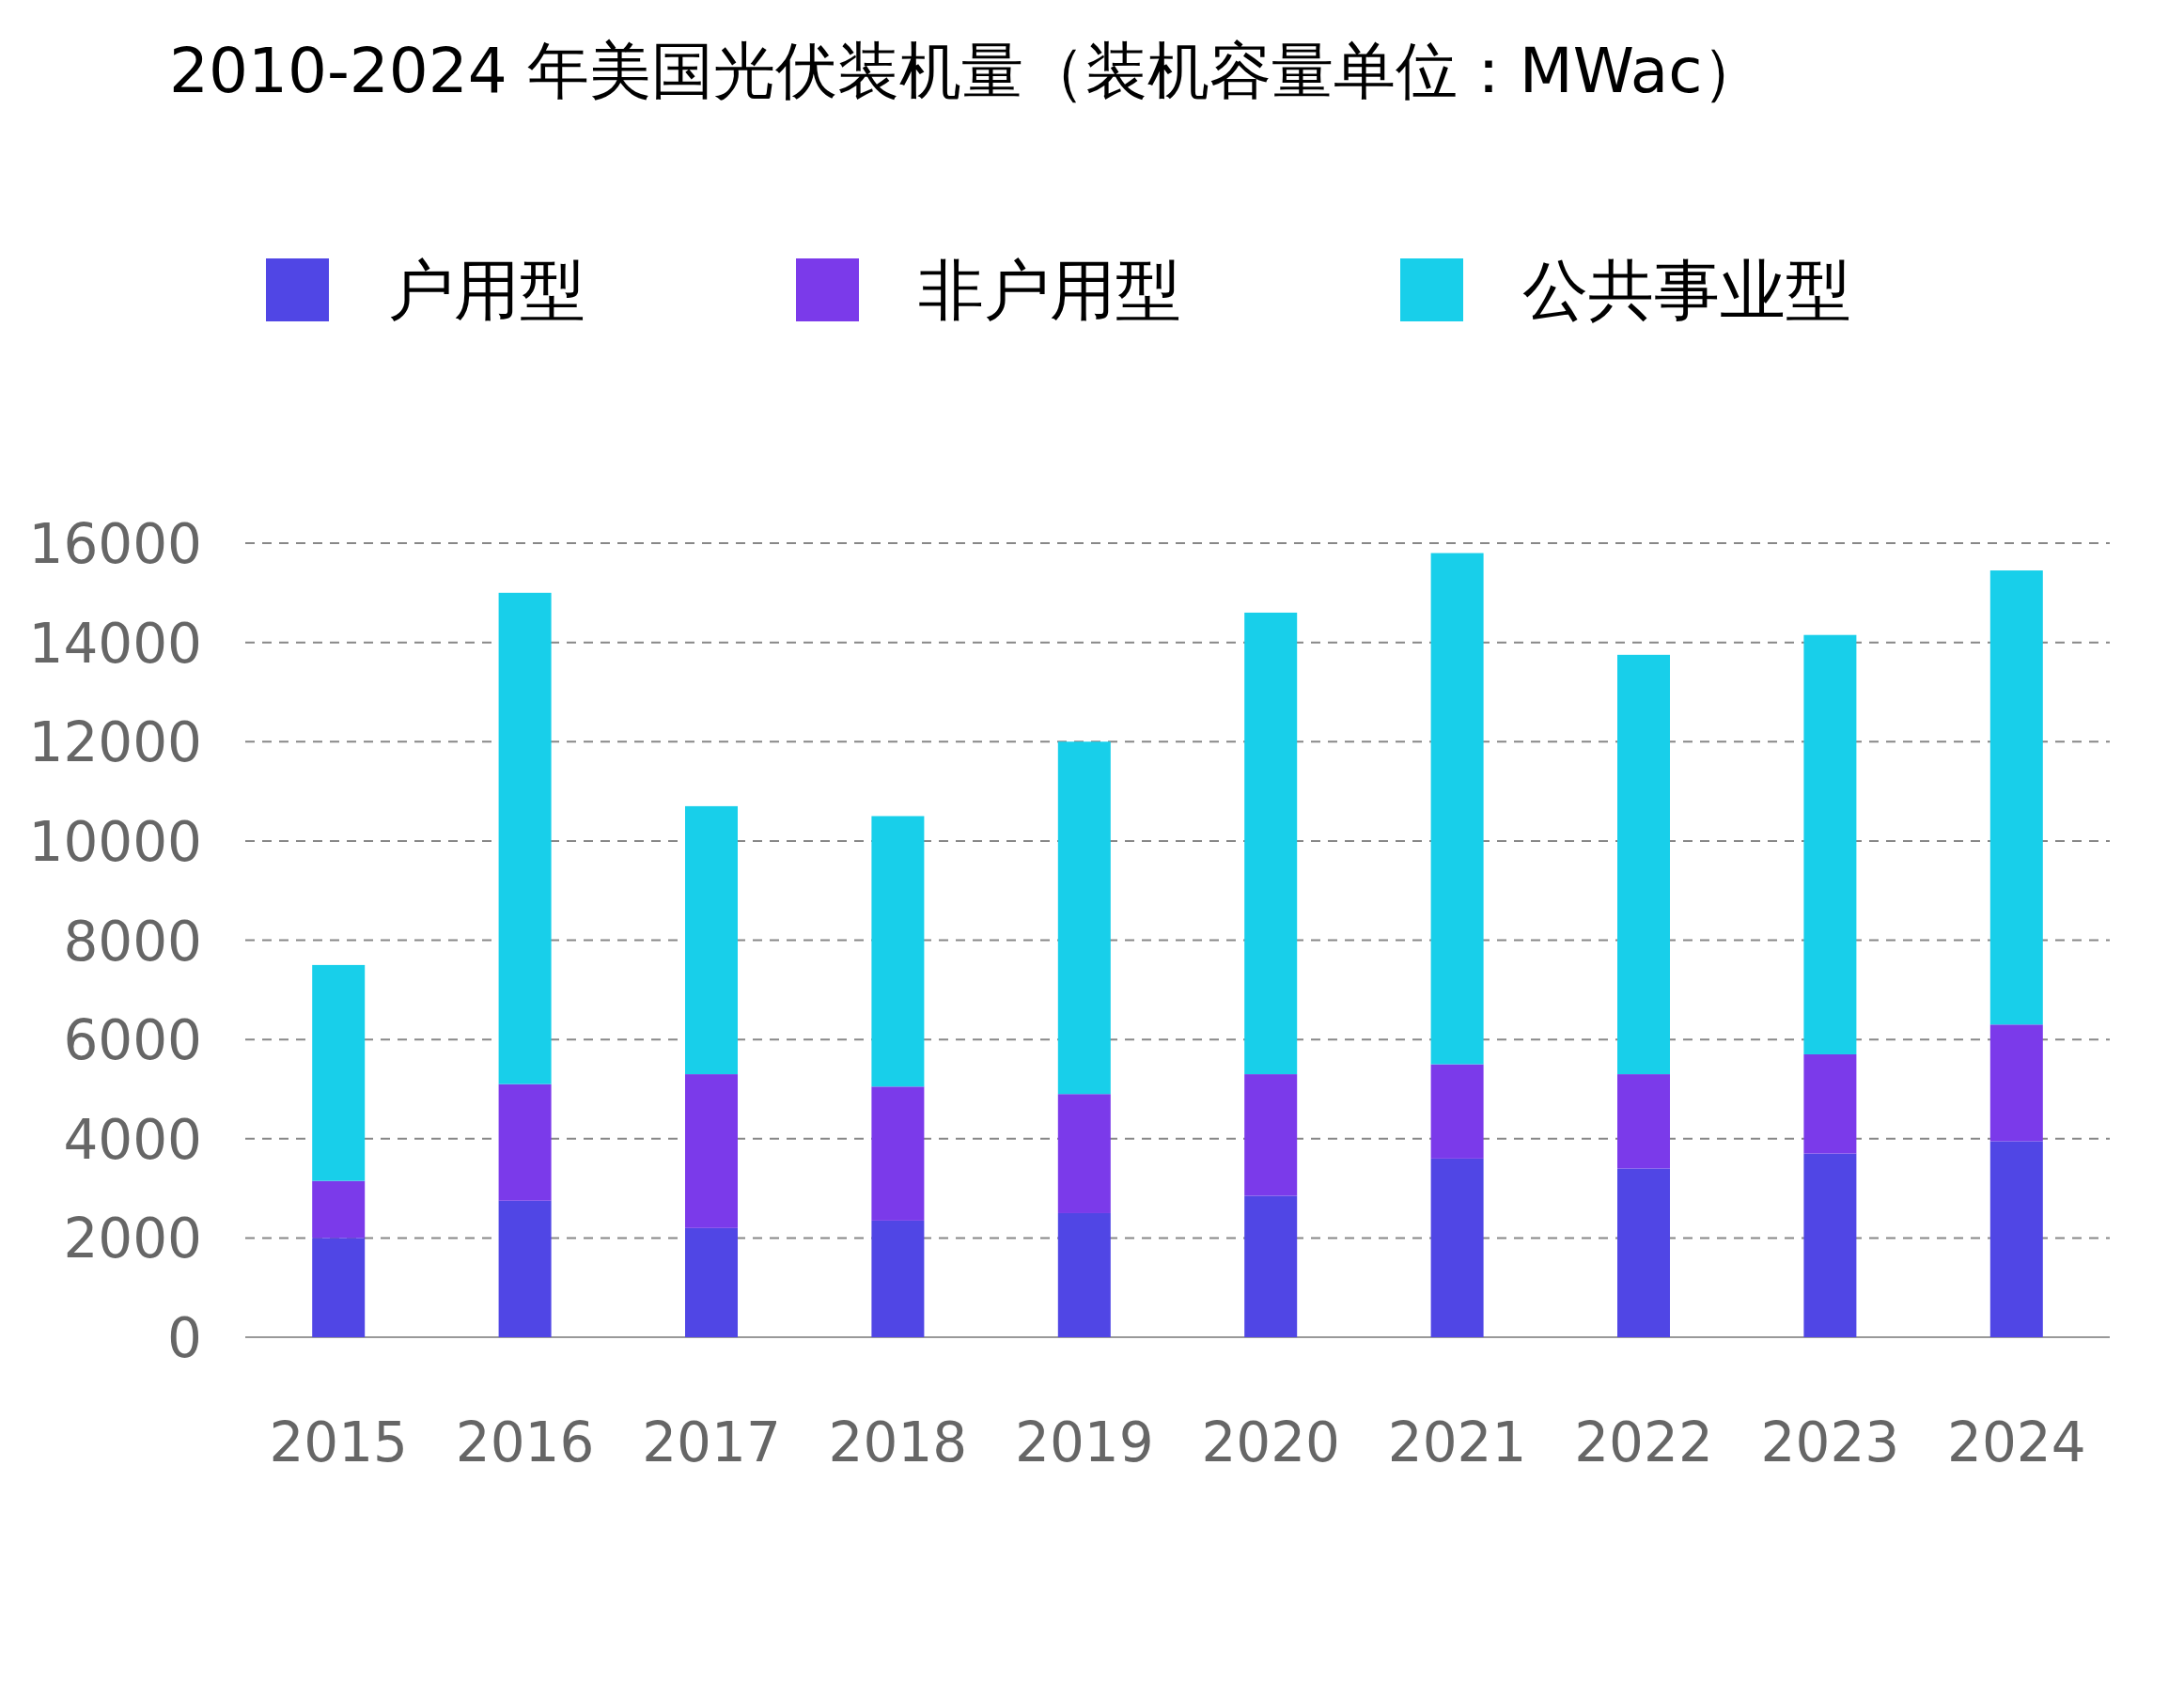 This screenshot has width=2184, height=1699. What do you see at coordinates (1830, 1442) in the screenshot?
I see `x-tick-label: 2023` at bounding box center [1830, 1442].